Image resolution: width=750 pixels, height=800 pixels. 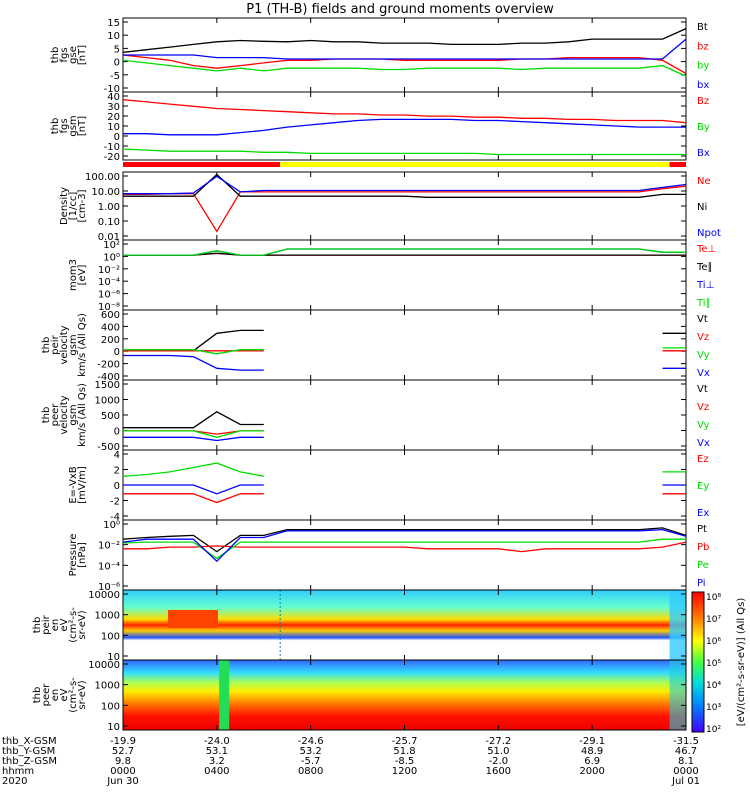 What do you see at coordinates (705, 285) in the screenshot?
I see `legend-temperature: Ti⊥` at bounding box center [705, 285].